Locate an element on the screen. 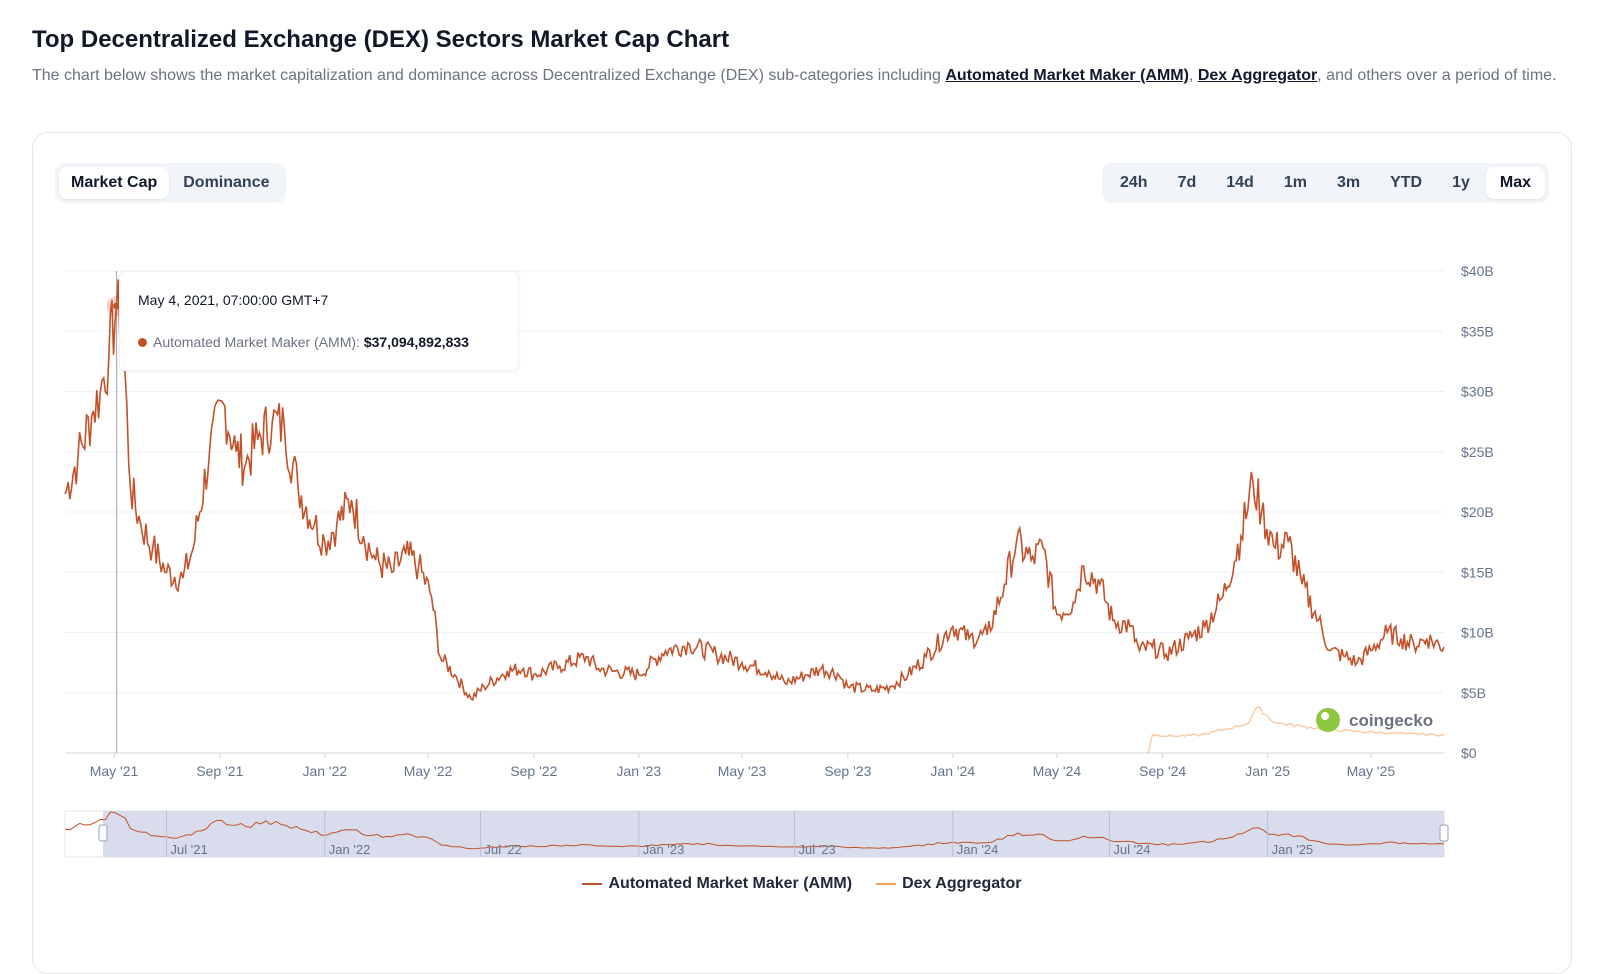  x-tick-label: Sep '23 is located at coordinates (847, 771).